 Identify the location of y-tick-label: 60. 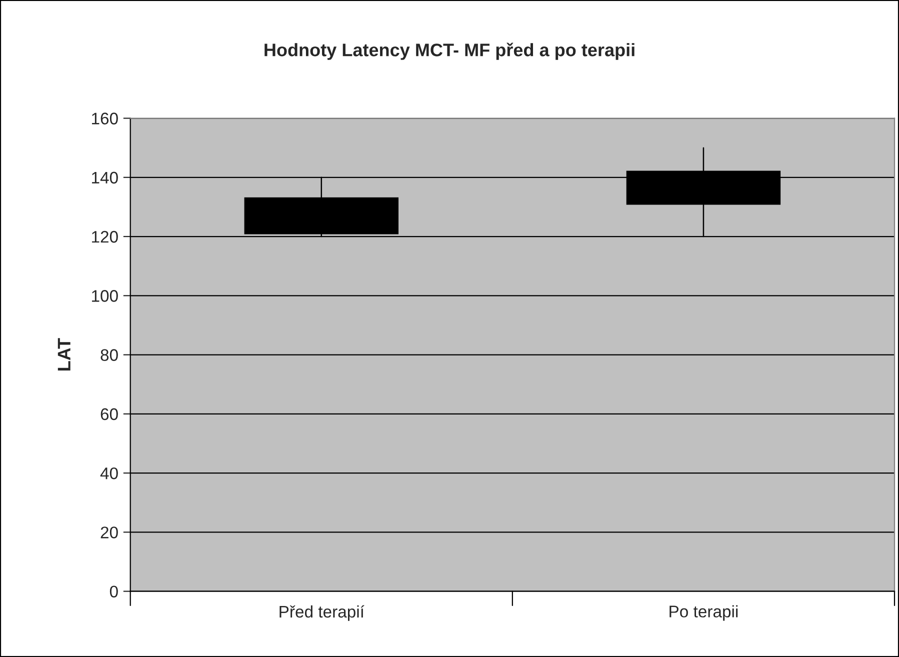
(109, 414).